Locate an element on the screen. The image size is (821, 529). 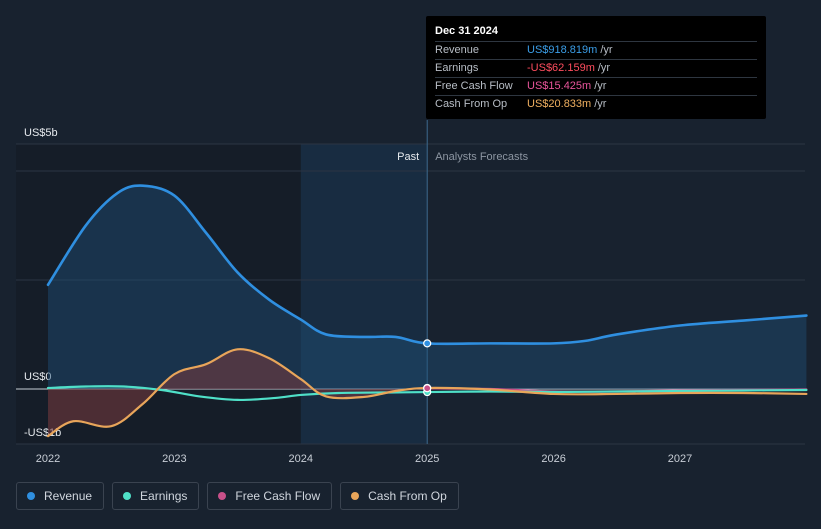
legend-label: Earnings is located at coordinates (164, 496).